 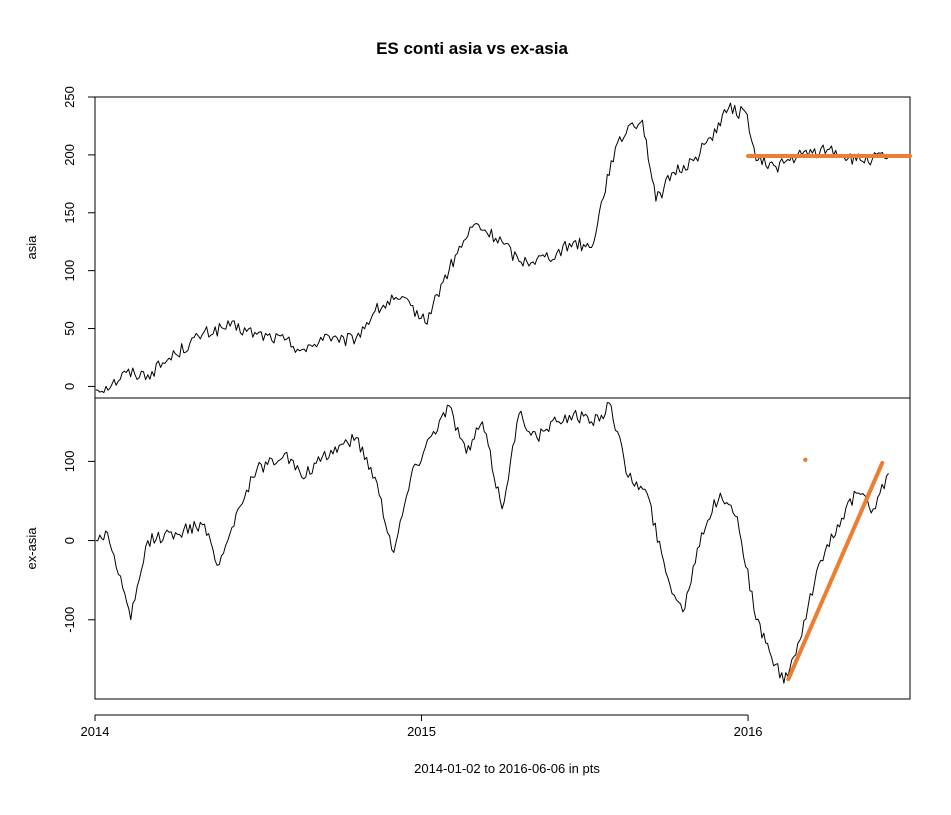 What do you see at coordinates (31, 548) in the screenshot?
I see `y-axis-label: ex-asia` at bounding box center [31, 548].